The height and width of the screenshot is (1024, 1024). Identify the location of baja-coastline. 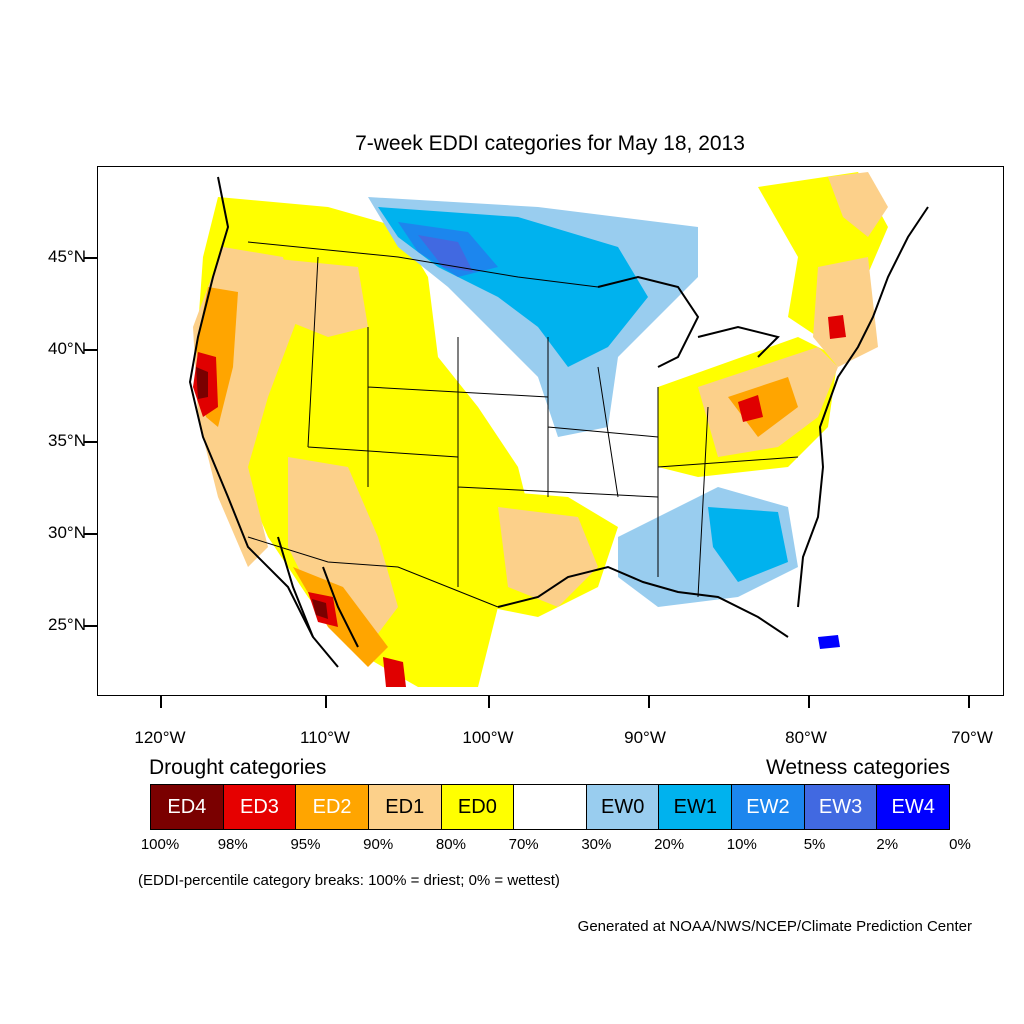
(318, 592).